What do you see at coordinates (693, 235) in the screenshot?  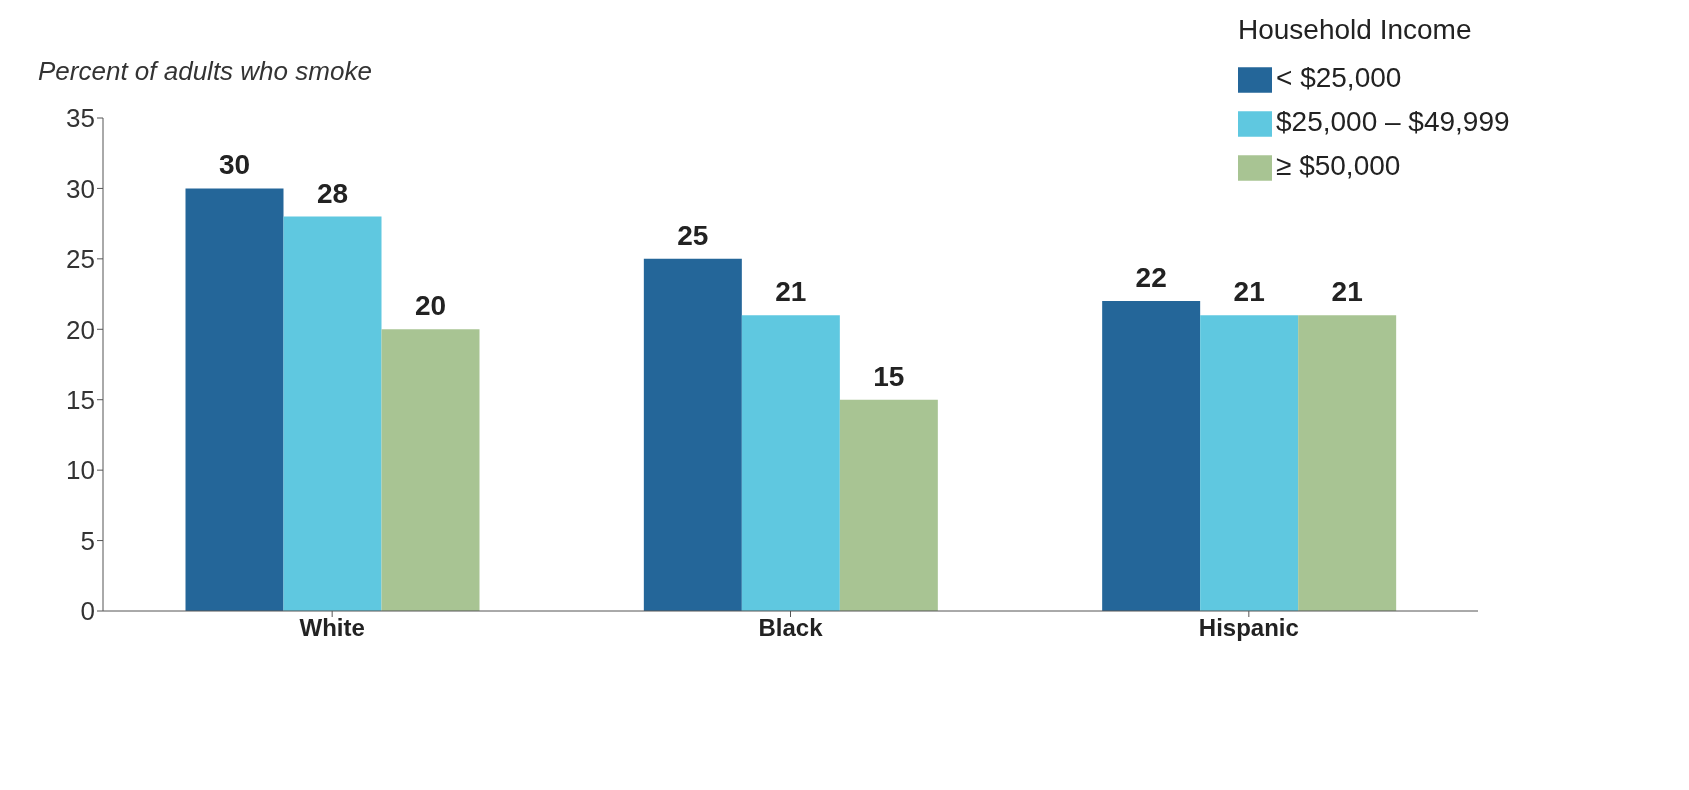 I see `data-label: 25` at bounding box center [693, 235].